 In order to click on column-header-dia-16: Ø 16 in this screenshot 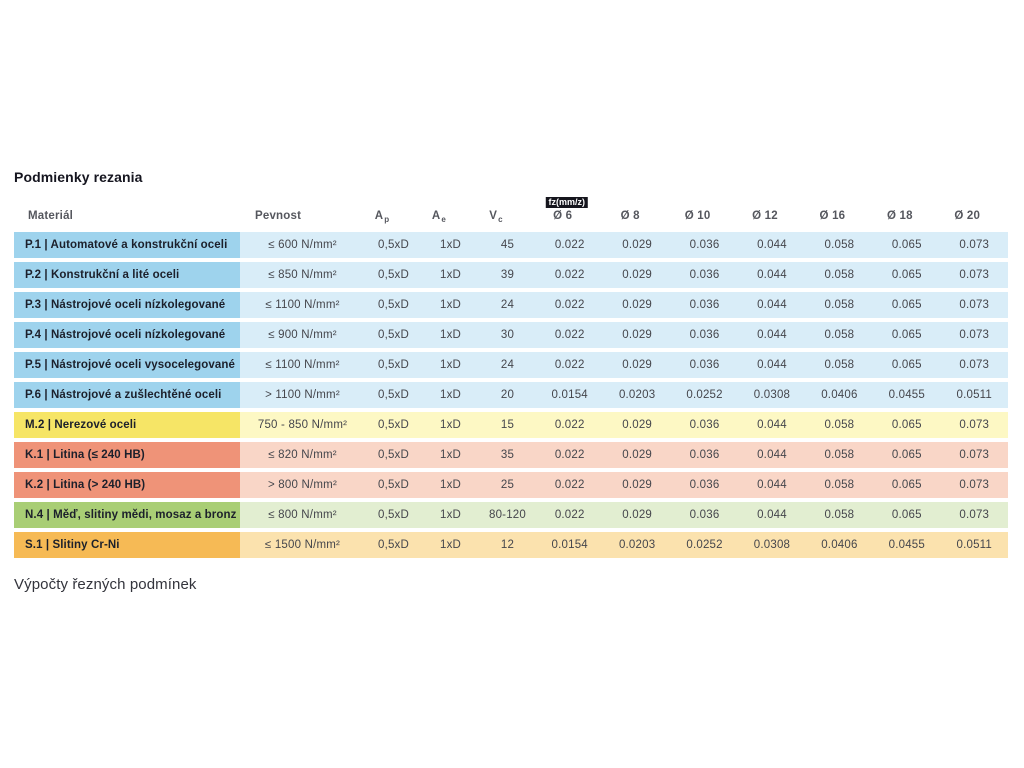, I will do `click(832, 216)`.